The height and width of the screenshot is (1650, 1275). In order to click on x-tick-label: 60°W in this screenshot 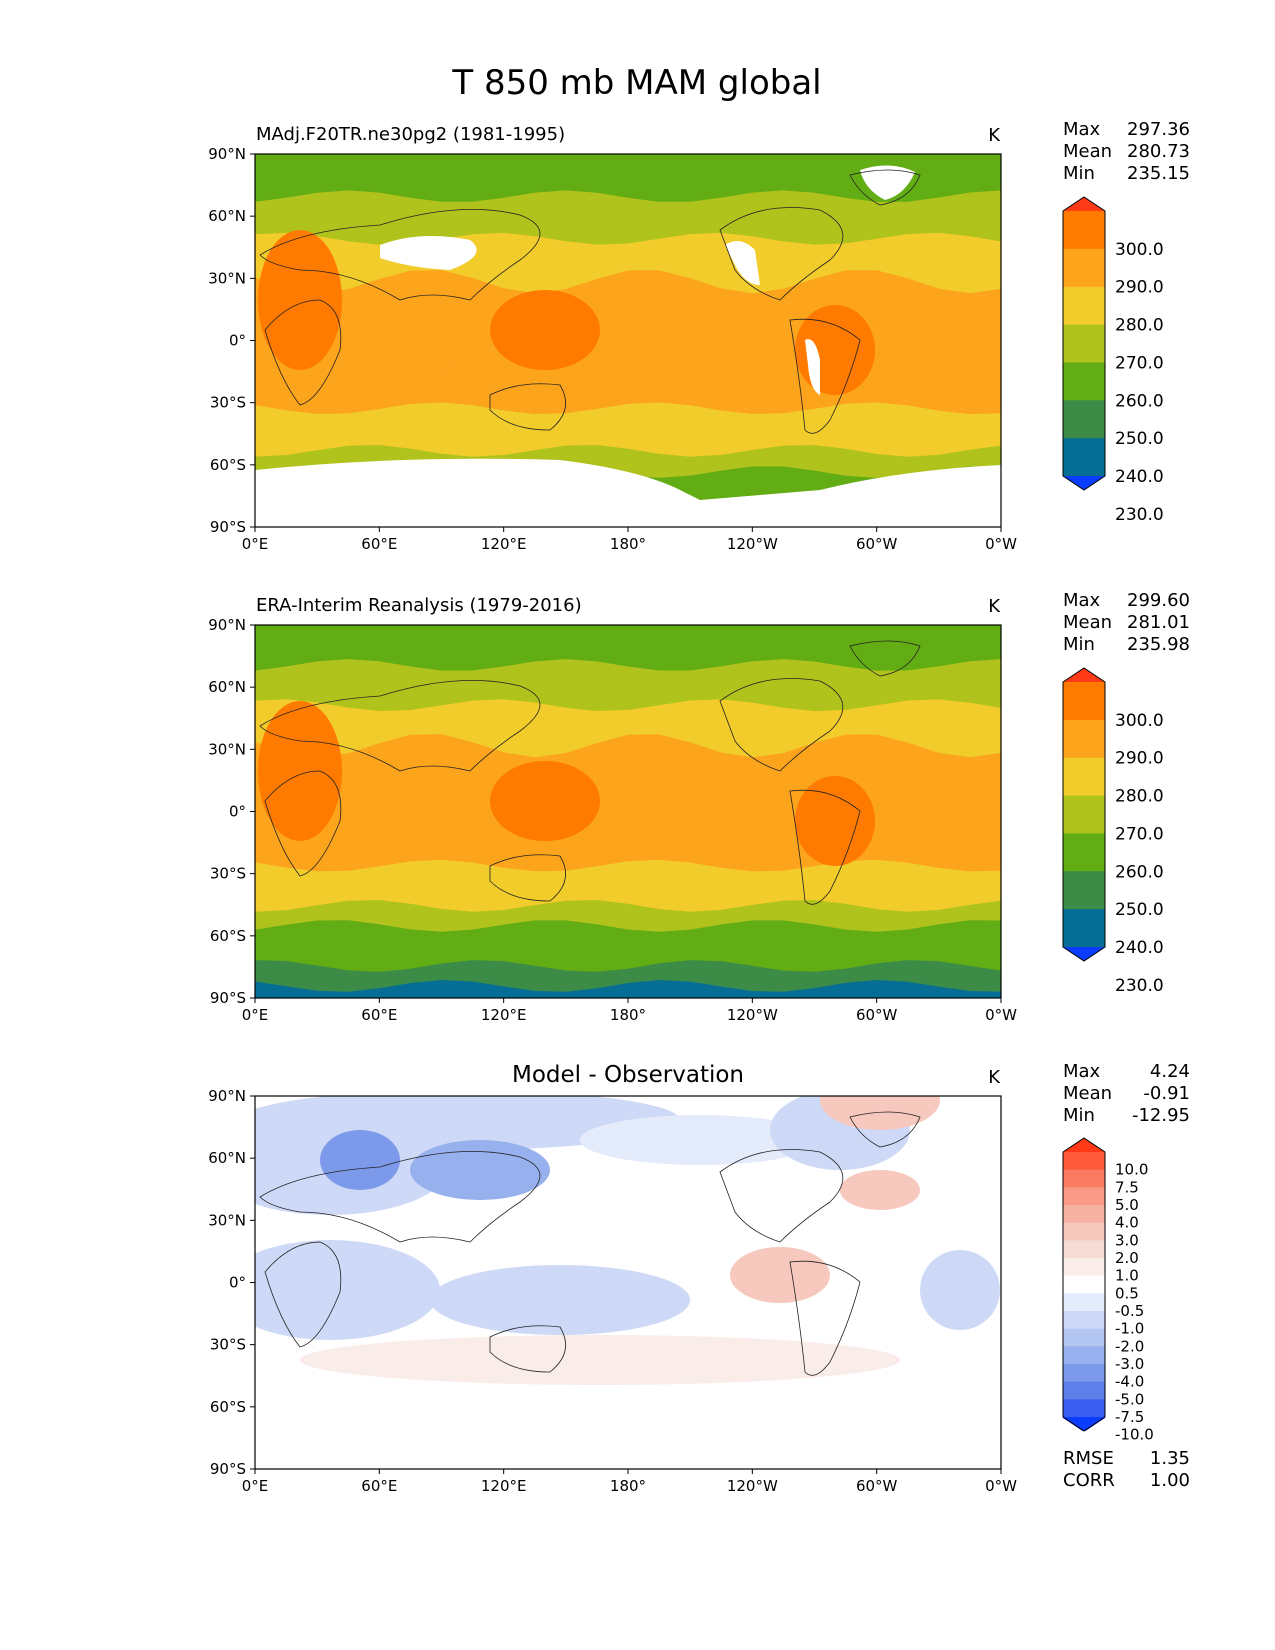, I will do `click(877, 1486)`.